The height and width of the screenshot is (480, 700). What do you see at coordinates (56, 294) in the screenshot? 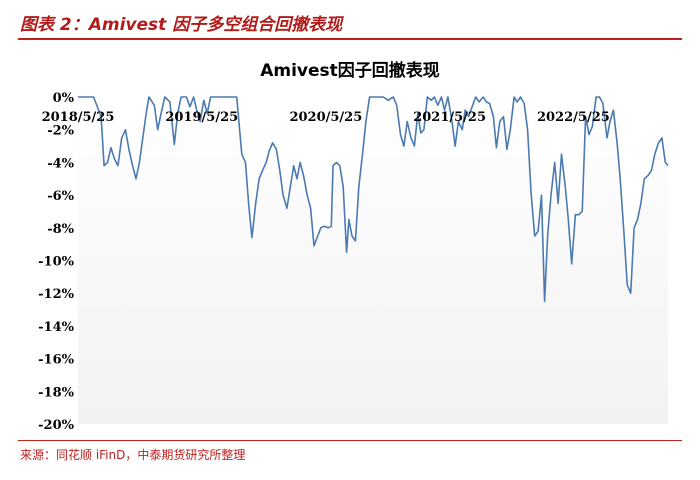
I see `y-tick-label: -12%` at bounding box center [56, 294].